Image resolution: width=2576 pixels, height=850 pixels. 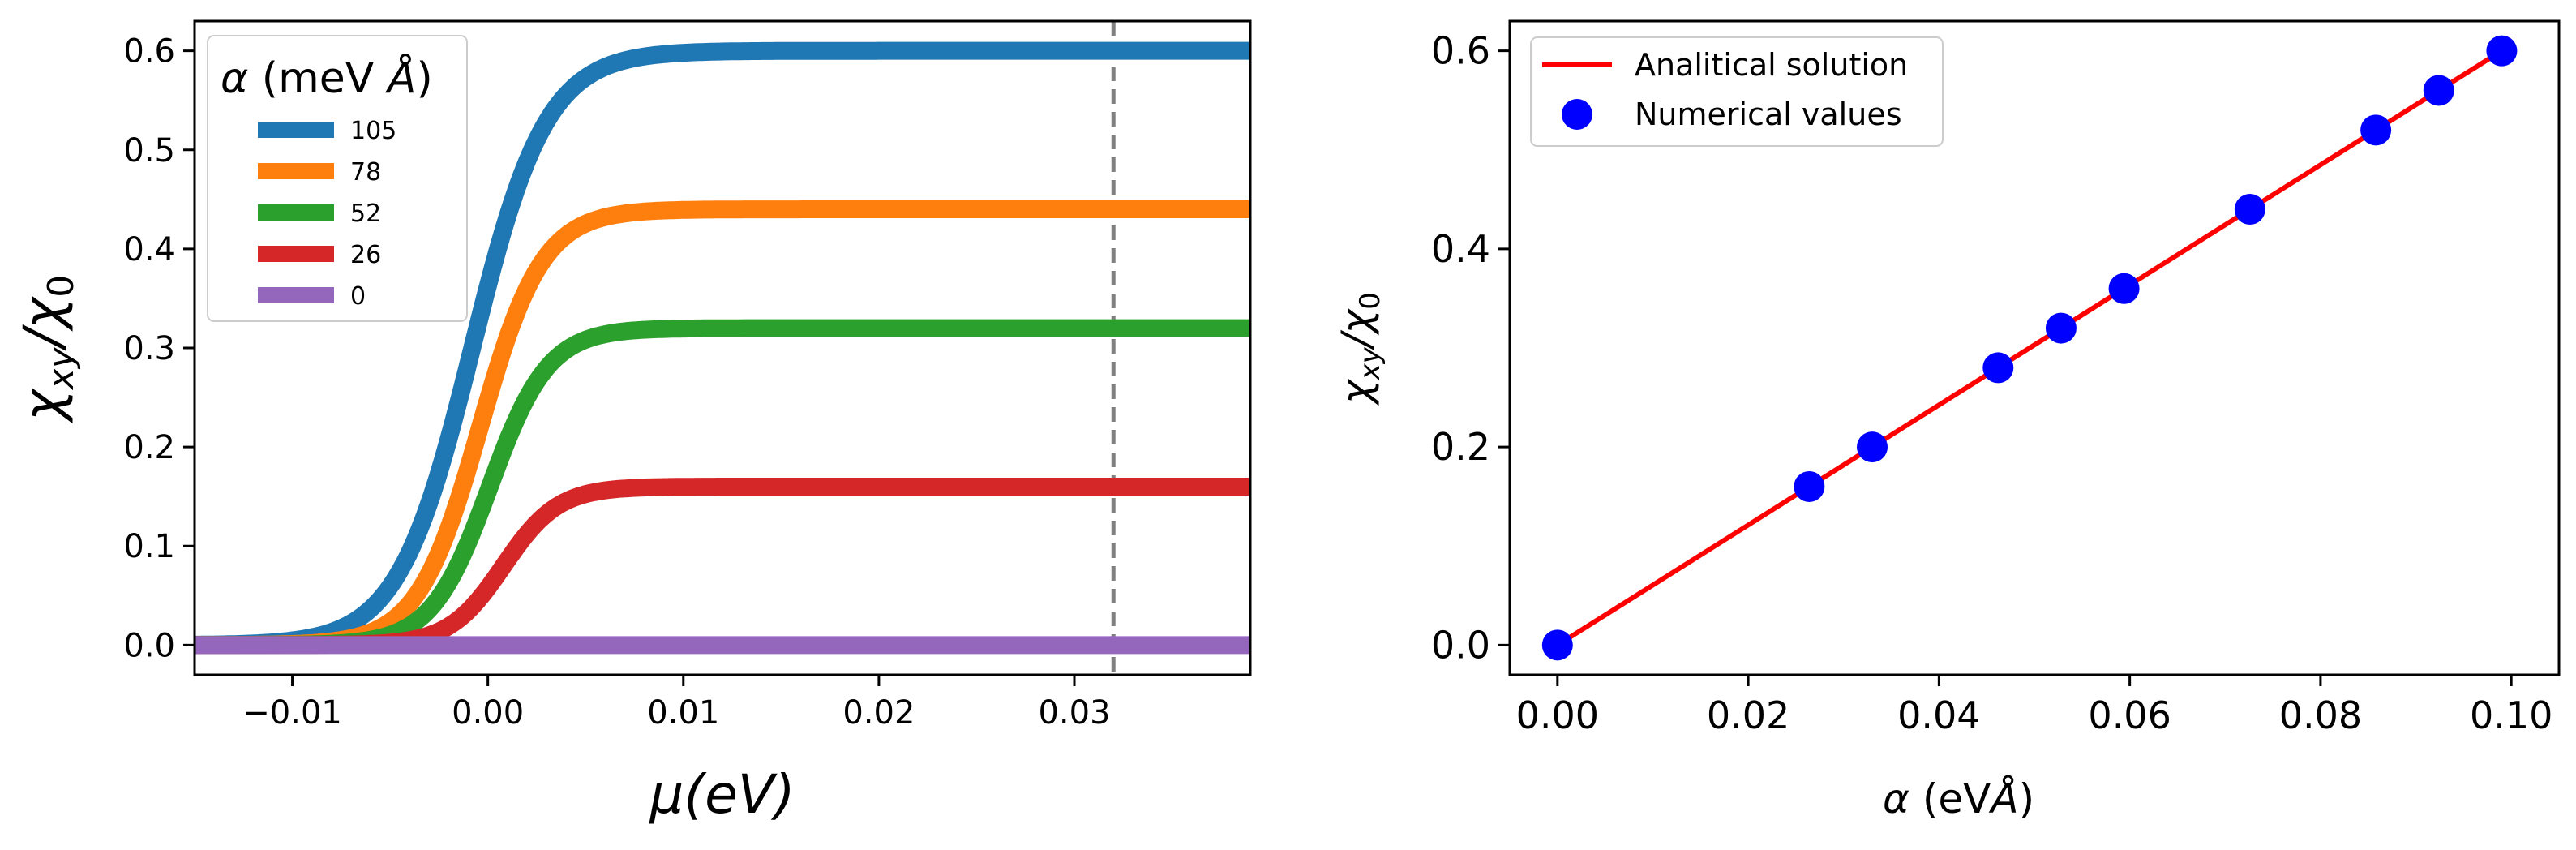 I want to click on left-x-ticks: −0.01 0.00 0.01 0.02 0.03, so click(x=676, y=703).